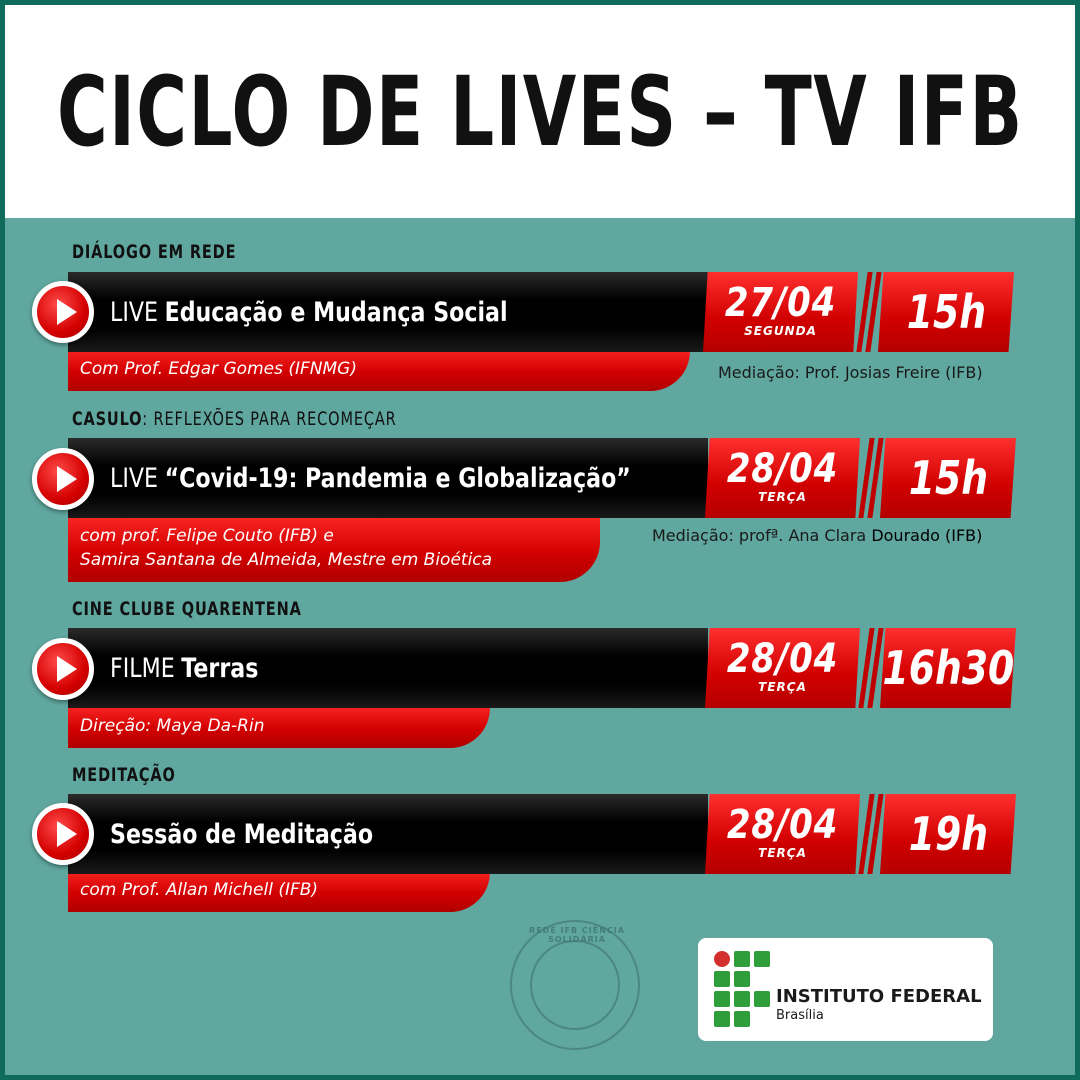 This screenshot has height=1080, width=1080. I want to click on event-detail-line: Com Prof. Edgar Gomes (IFNMG), so click(218, 369).